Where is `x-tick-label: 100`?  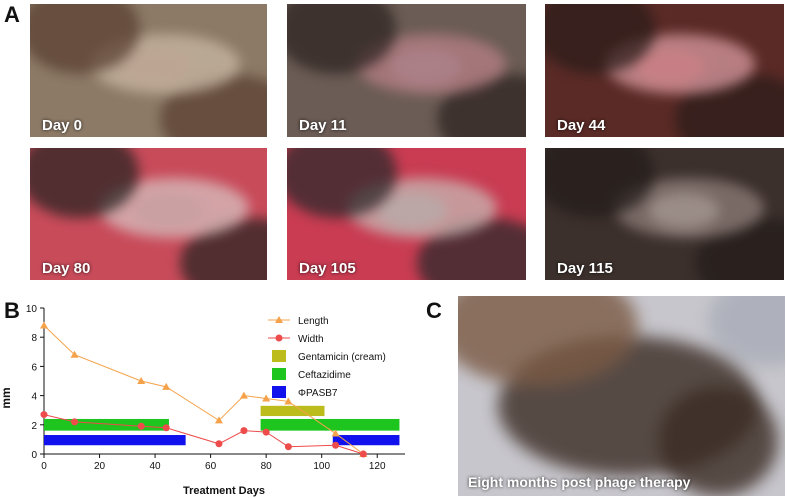
x-tick-label: 100 is located at coordinates (321, 466).